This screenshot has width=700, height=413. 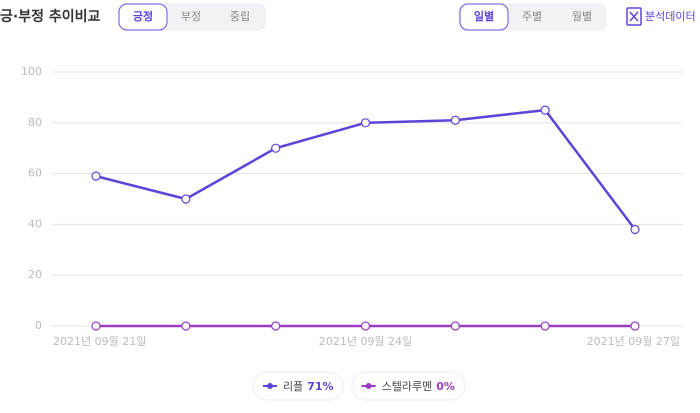 What do you see at coordinates (35, 173) in the screenshot?
I see `y-tick-label: 60` at bounding box center [35, 173].